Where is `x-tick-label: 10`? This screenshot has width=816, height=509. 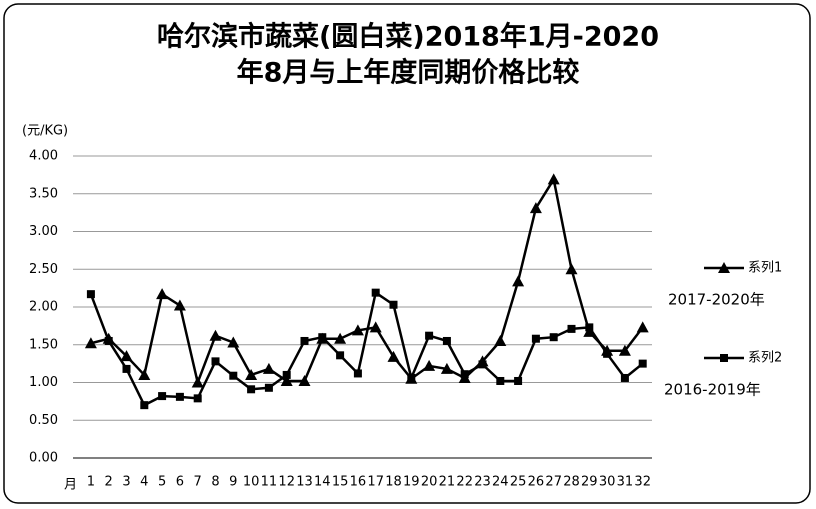
x-tick-label: 10 is located at coordinates (251, 482).